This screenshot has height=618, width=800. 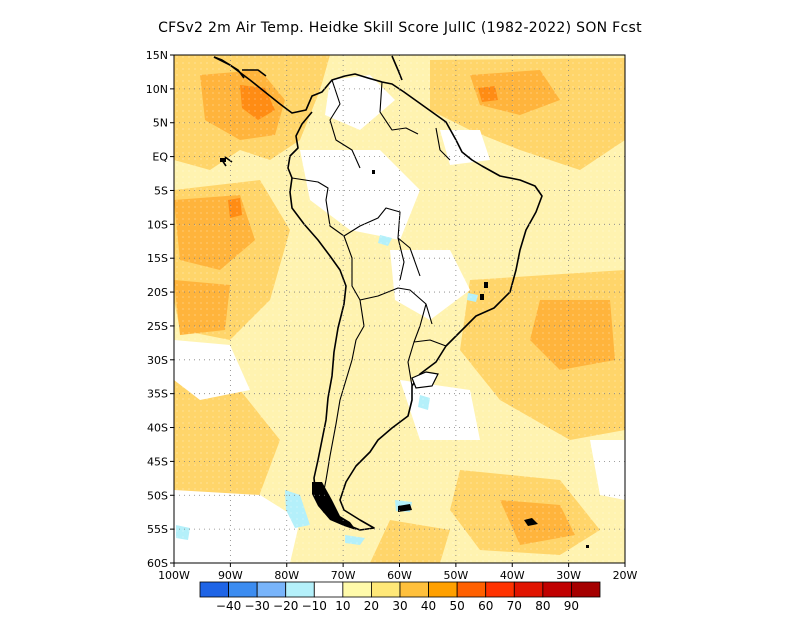 I want to click on lat-label: 15S, so click(x=157, y=258).